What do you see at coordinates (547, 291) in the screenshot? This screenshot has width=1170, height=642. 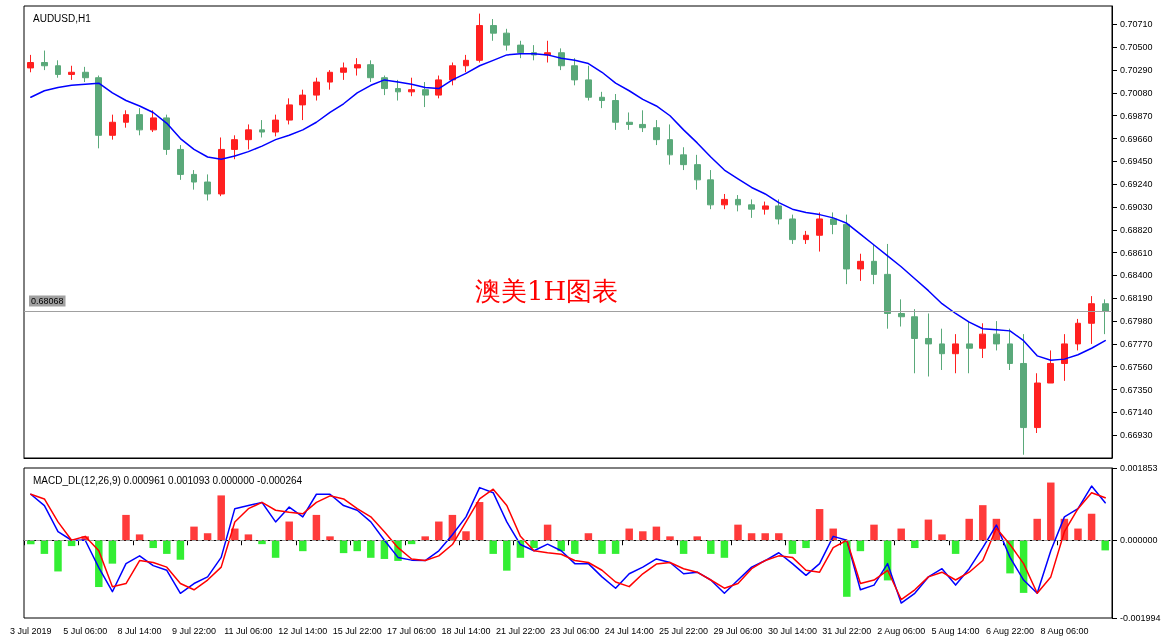 I see `annotation: 澳美1H图表` at bounding box center [547, 291].